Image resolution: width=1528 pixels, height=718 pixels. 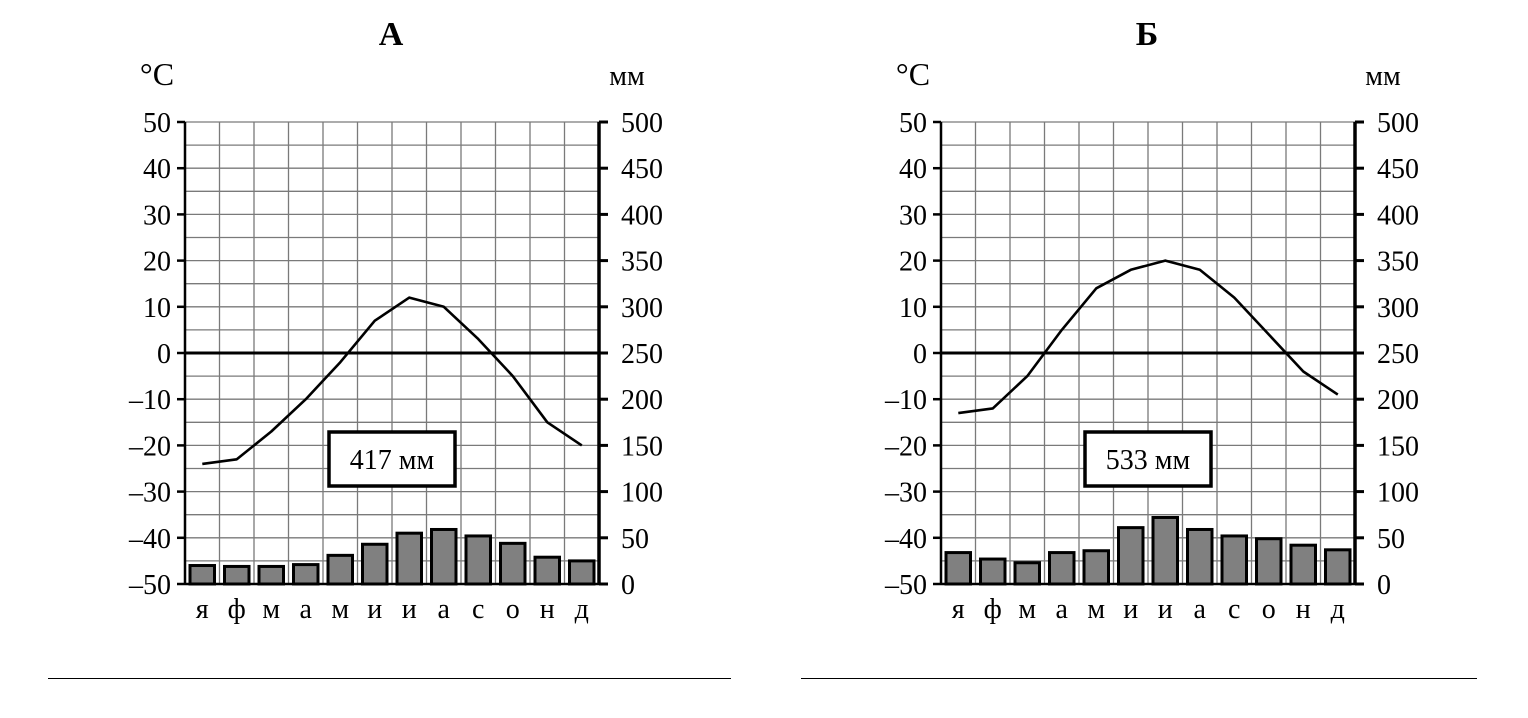 What do you see at coordinates (905, 400) in the screenshot?
I see `chart-b-left-tick-label: –10` at bounding box center [905, 400].